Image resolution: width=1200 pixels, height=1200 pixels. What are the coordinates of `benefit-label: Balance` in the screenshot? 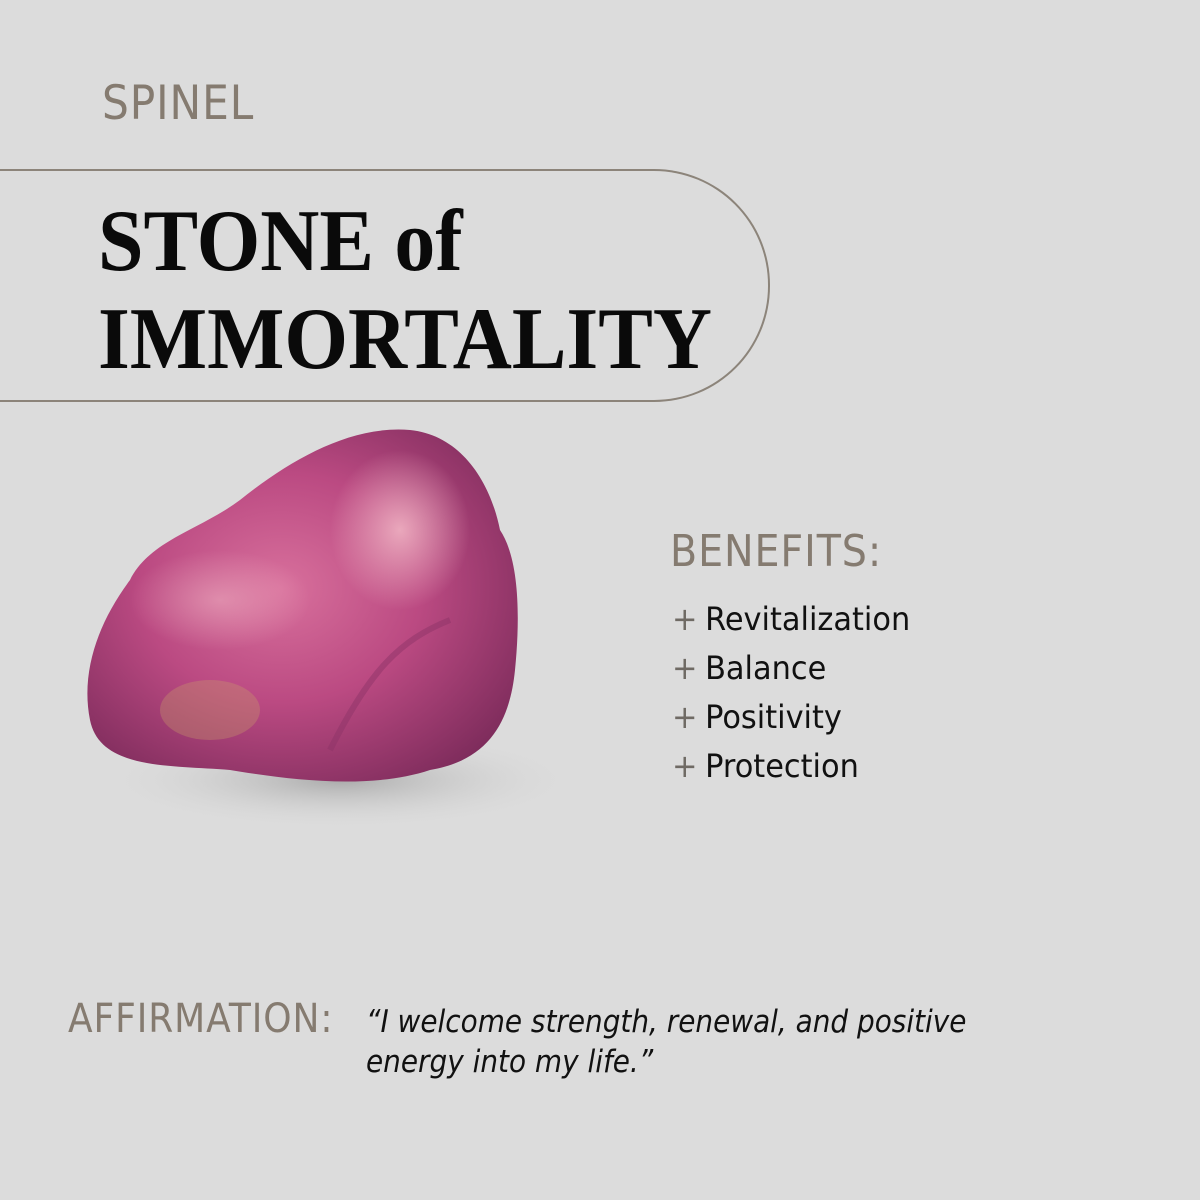 It's located at (766, 668).